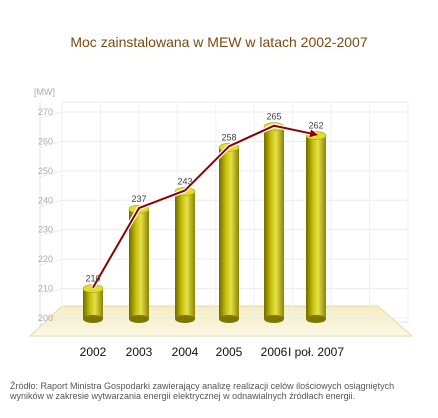 The width and height of the screenshot is (438, 418). What do you see at coordinates (229, 352) in the screenshot?
I see `x-tick-label: 2005` at bounding box center [229, 352].